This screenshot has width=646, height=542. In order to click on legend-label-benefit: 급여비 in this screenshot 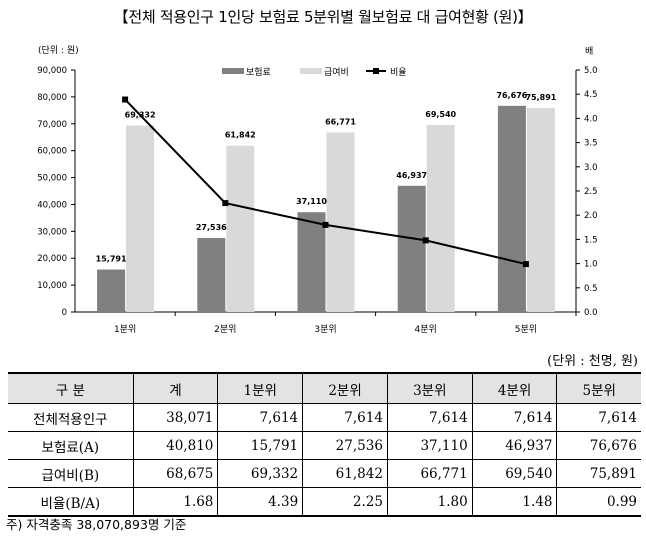, I will do `click(336, 72)`.